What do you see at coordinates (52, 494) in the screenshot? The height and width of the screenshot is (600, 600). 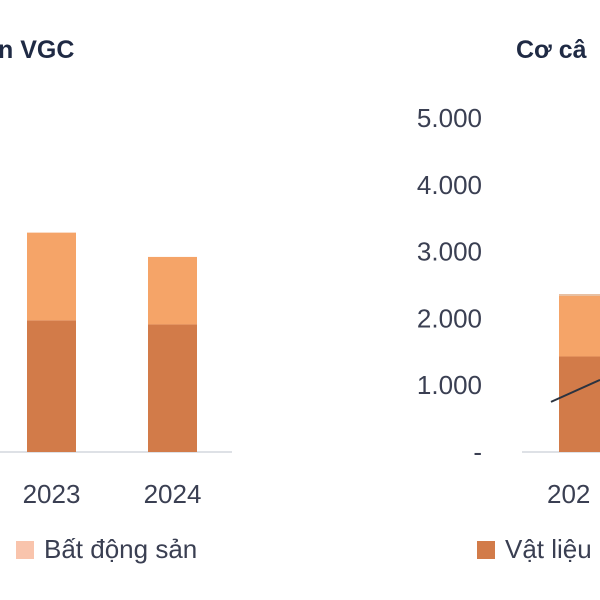 I see `left-x-tick-2023: 2023` at bounding box center [52, 494].